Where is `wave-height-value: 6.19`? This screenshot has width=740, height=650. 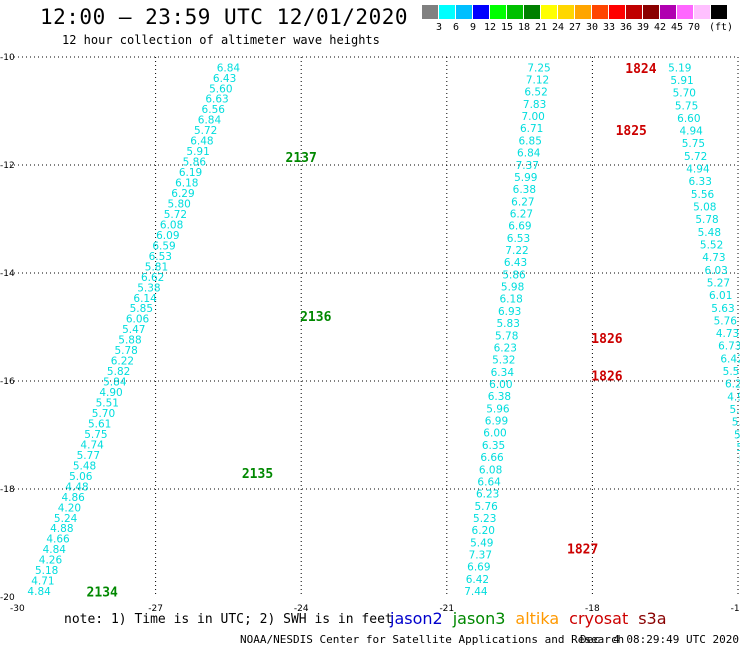
wave-height-value: 6.19 is located at coordinates (190, 173).